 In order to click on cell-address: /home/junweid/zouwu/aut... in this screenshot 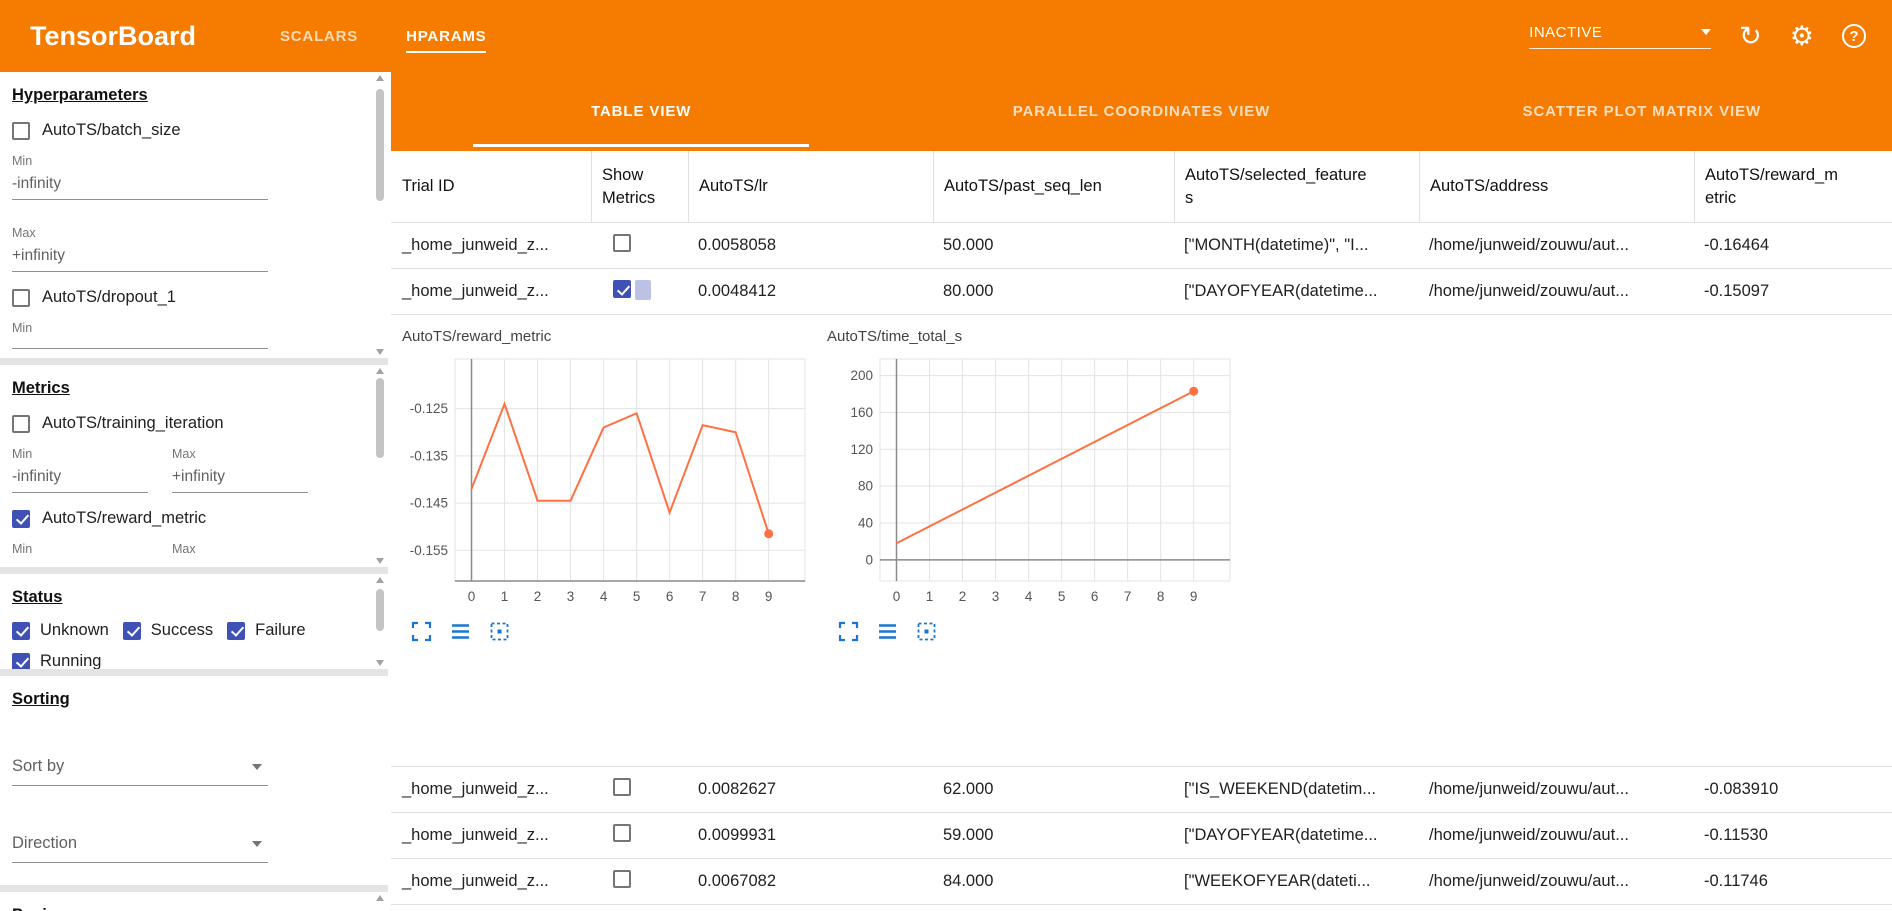, I will do `click(1529, 835)`.